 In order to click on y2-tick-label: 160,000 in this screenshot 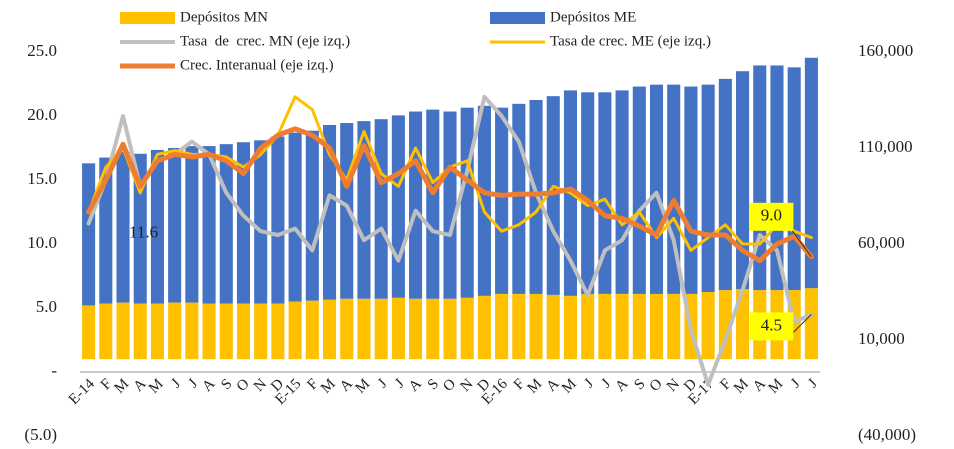, I will do `click(885, 50)`.